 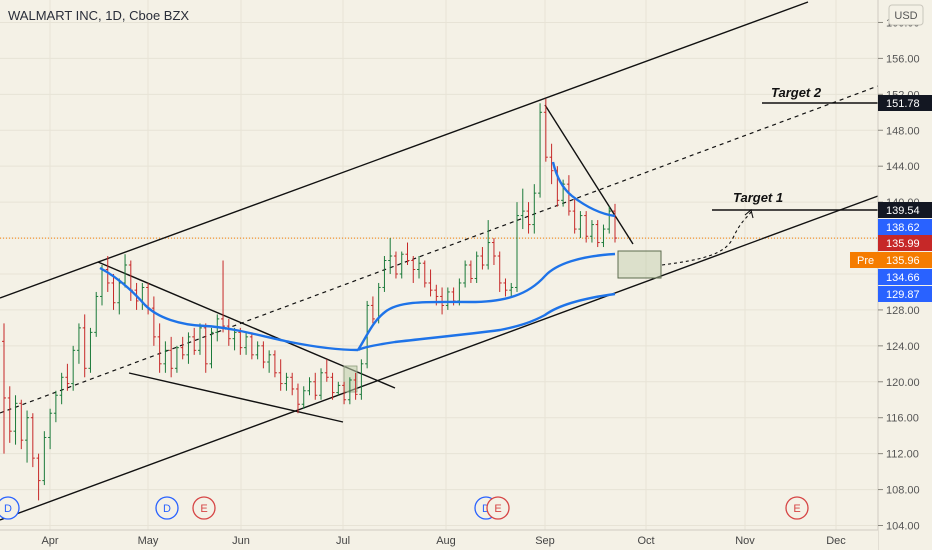 I want to click on time-axis: Apr May Jun Jul Aug Sep Oct Nov Dec, so click(x=439, y=539).